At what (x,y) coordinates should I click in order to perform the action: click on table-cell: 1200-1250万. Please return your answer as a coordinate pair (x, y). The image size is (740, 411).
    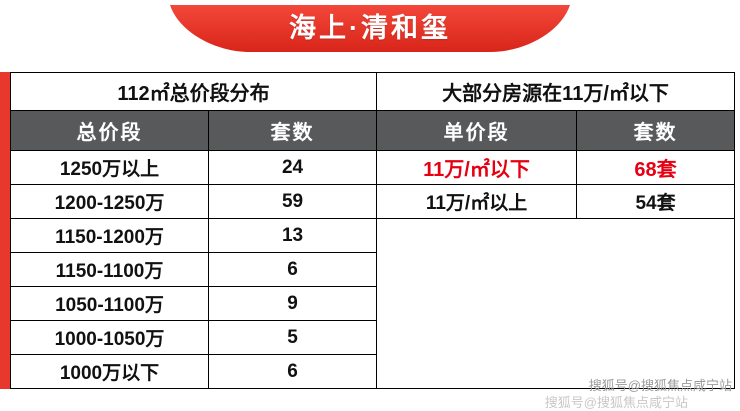
    Looking at the image, I should click on (109, 201).